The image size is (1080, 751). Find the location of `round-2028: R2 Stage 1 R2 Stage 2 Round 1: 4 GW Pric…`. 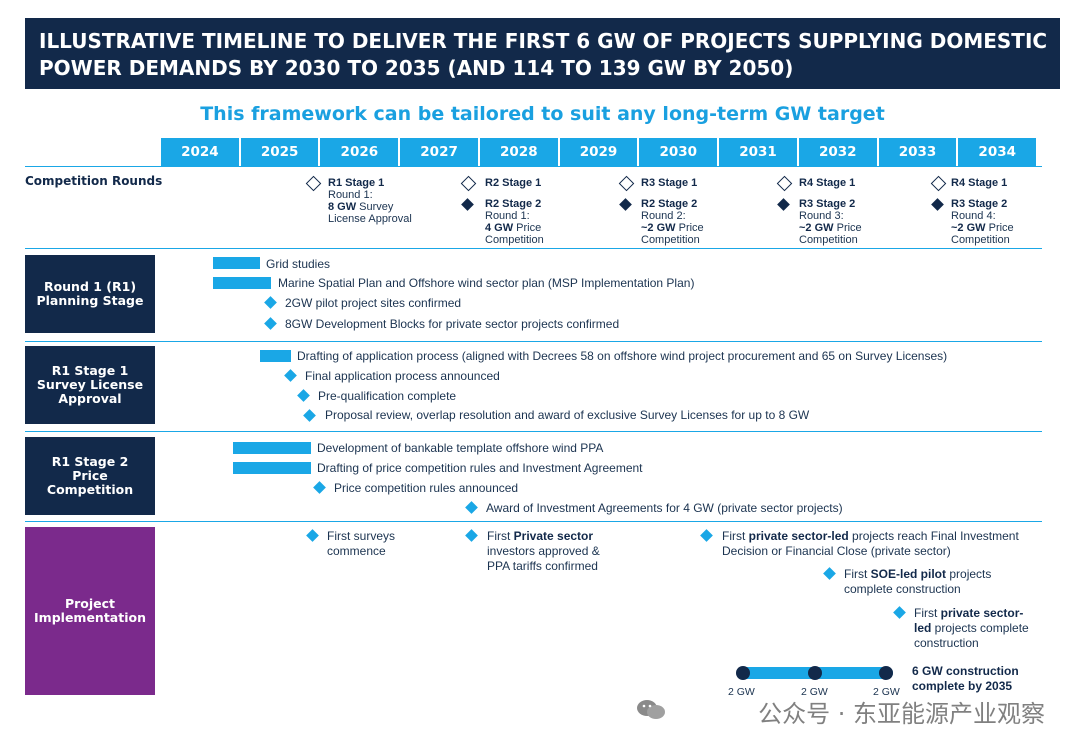

round-2028: R2 Stage 1 R2 Stage 2 Round 1: 4 GW Pric… is located at coordinates (514, 211).